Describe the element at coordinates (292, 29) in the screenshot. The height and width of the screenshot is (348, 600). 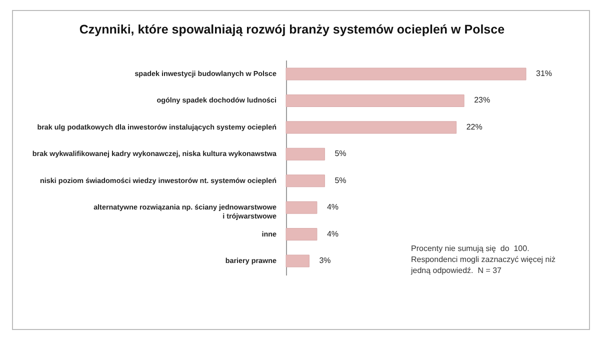
I see `chart-title: Czynniki, które spowalniają rozwój branży systemów ociepleń w Polsce` at that location.